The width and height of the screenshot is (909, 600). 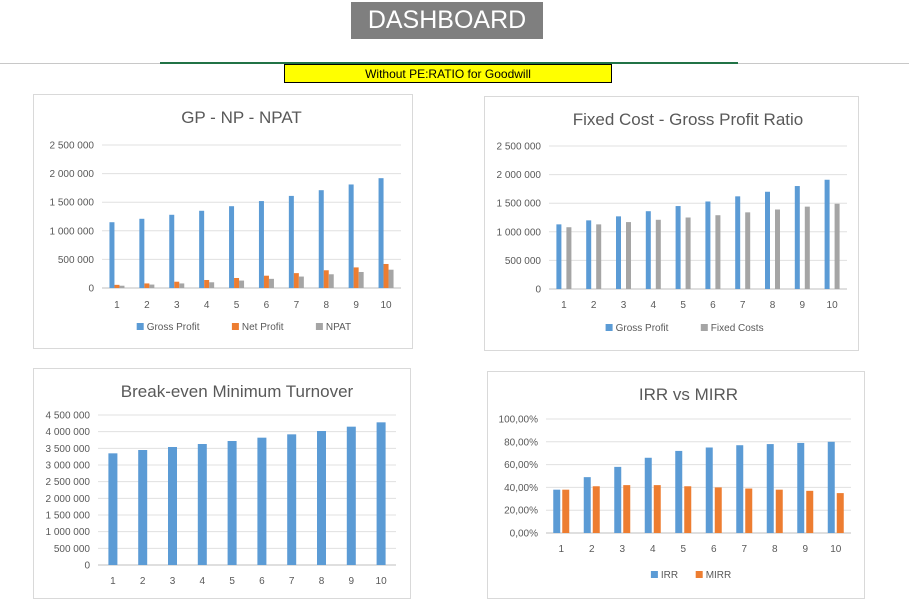 I want to click on legend-label: Fixed Costs, so click(x=737, y=328).